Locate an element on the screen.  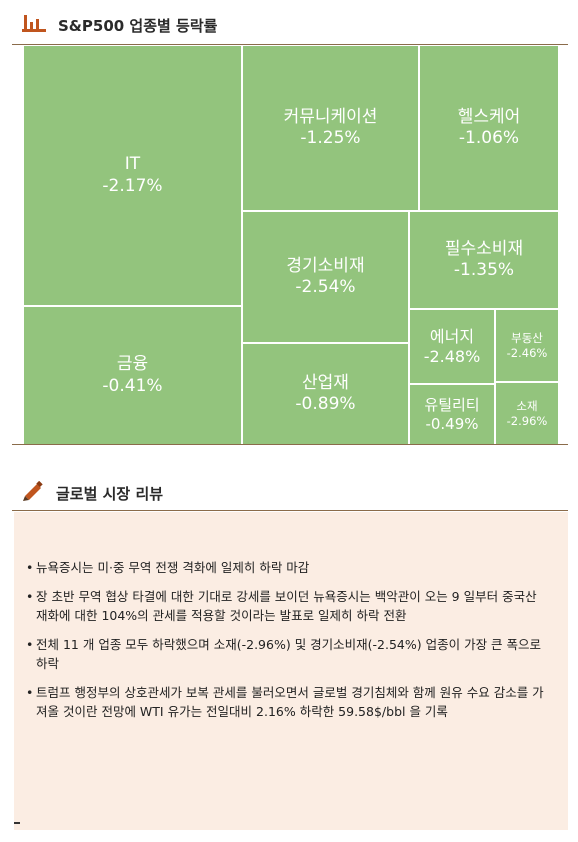
treemap-tile: 경기소비재 -2.54% is located at coordinates (325, 277).